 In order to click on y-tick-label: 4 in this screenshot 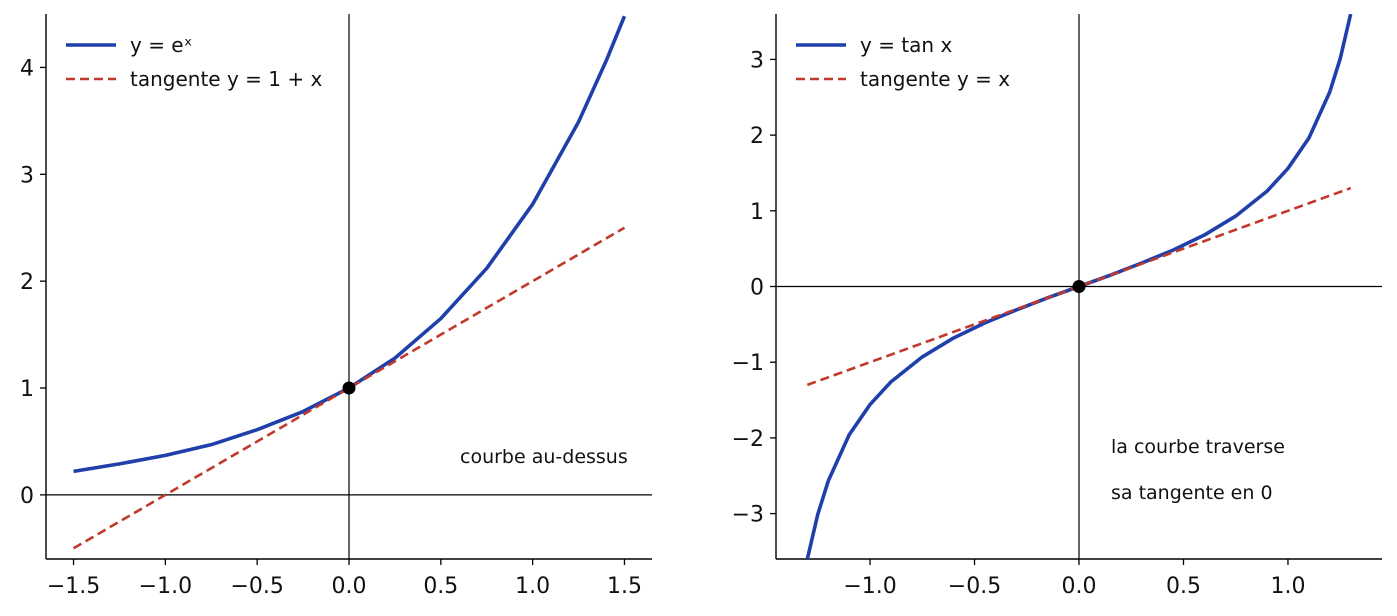, I will do `click(27, 68)`.